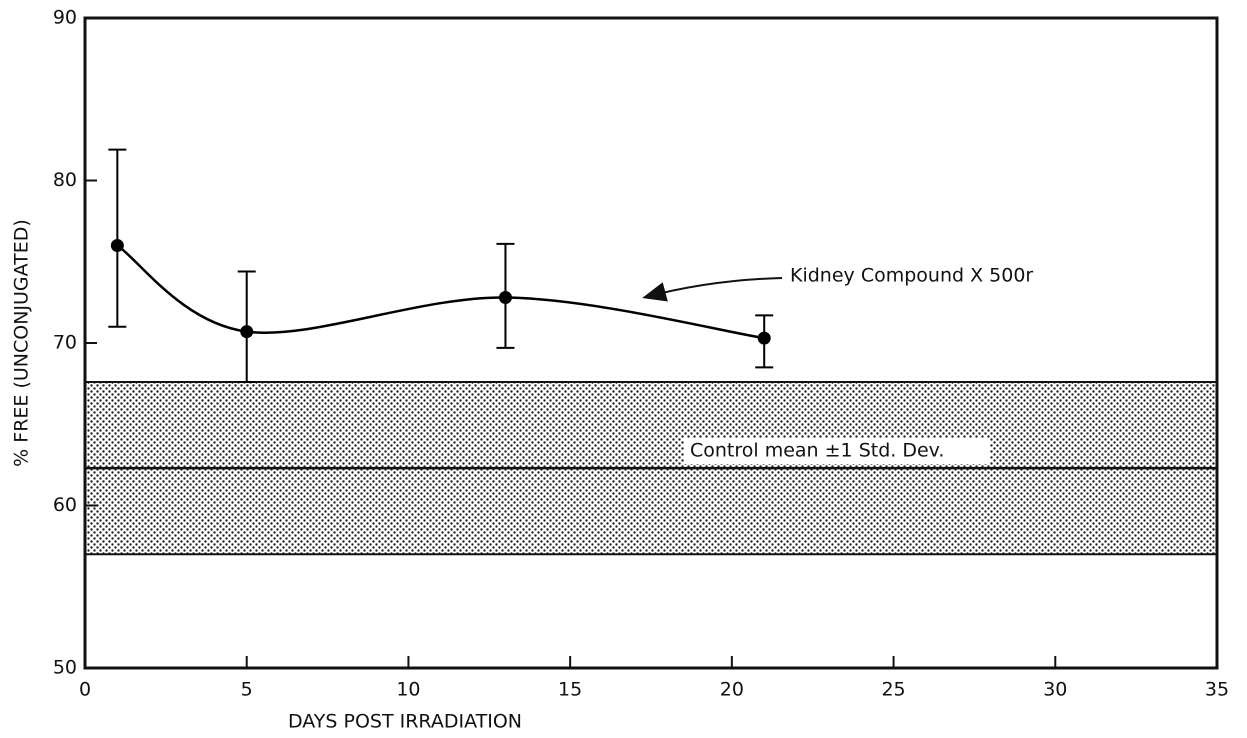 This screenshot has height=738, width=1247. What do you see at coordinates (440, 292) in the screenshot?
I see `line` at bounding box center [440, 292].